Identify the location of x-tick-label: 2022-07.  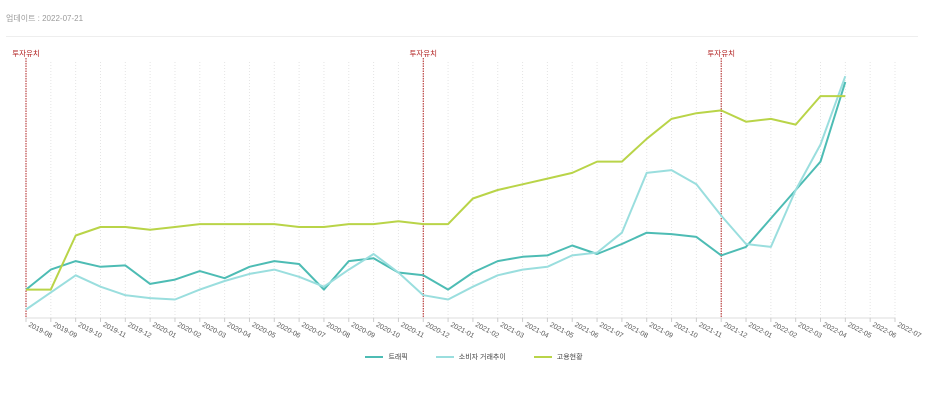
(909, 331).